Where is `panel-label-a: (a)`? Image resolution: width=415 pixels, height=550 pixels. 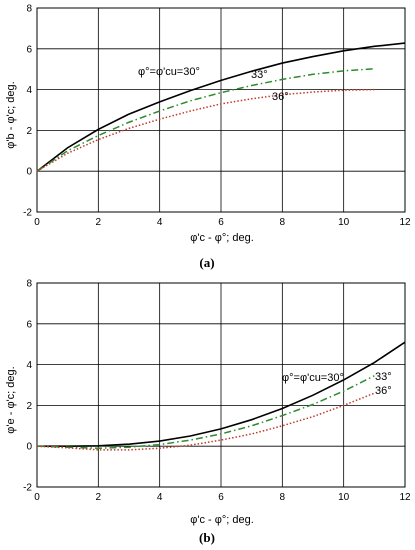 panel-label-a: (a) is located at coordinates (206, 262).